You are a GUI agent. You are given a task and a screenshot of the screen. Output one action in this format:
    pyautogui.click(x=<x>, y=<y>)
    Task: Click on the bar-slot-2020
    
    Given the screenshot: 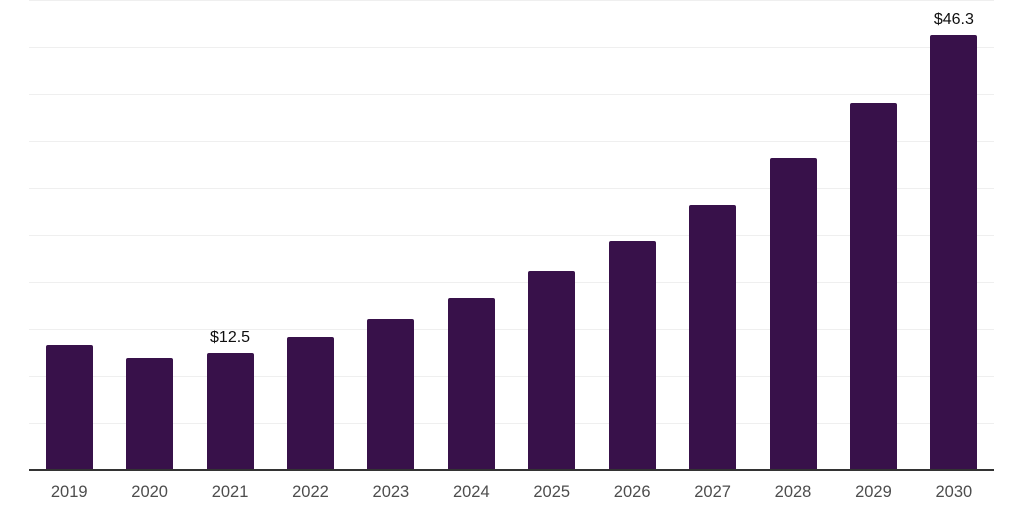 What is the action you would take?
    pyautogui.click(x=149, y=235)
    